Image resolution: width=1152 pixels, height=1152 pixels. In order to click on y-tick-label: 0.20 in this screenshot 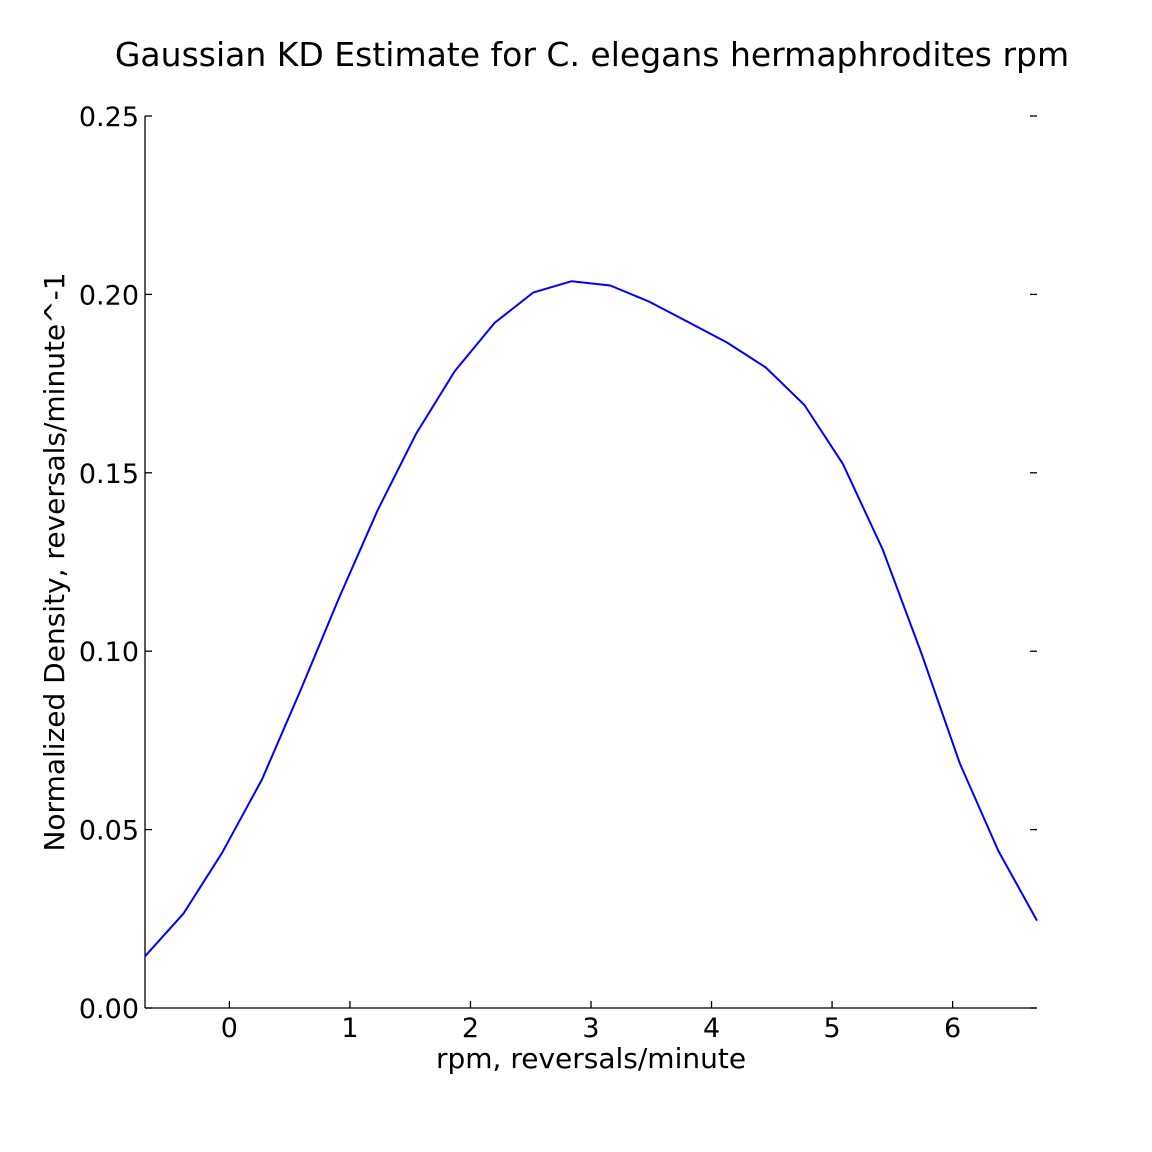, I will do `click(109, 295)`.